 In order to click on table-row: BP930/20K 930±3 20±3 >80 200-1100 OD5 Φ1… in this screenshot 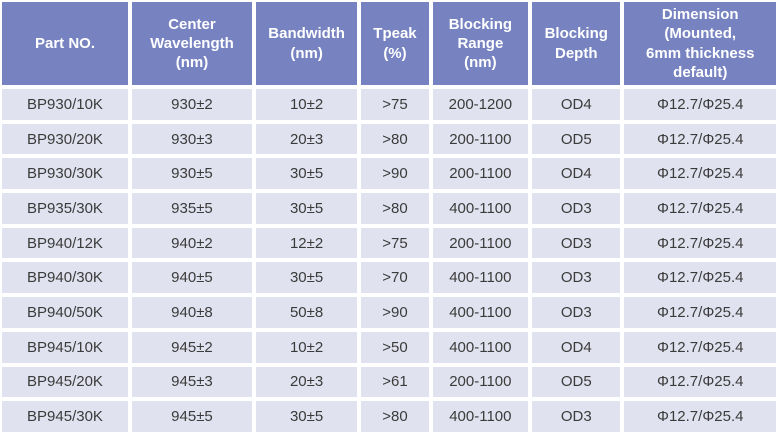, I will do `click(389, 139)`.